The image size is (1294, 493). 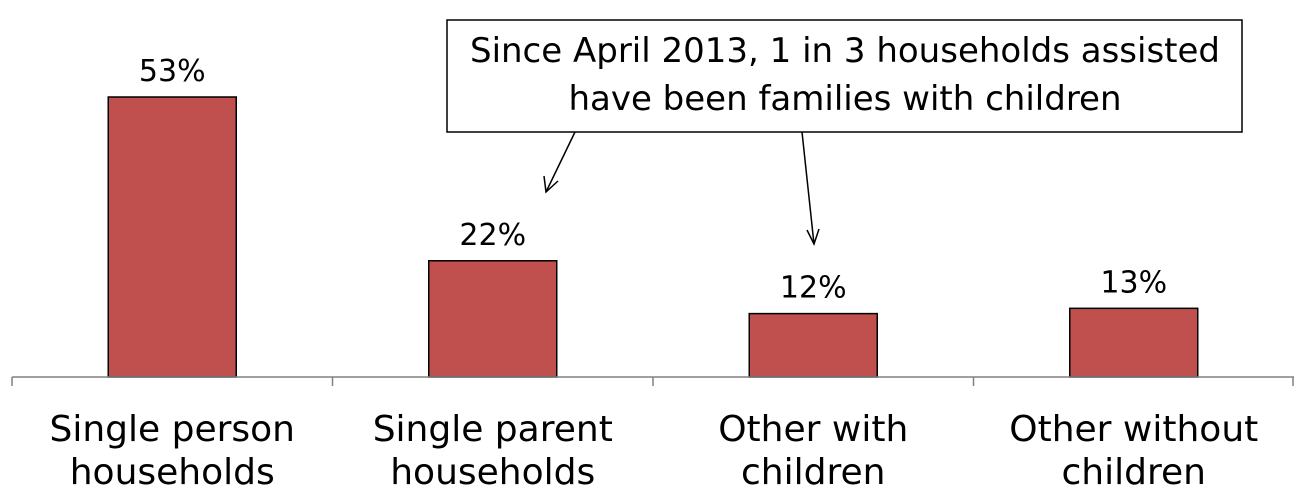 I want to click on callout-line-2: have been families with children, so click(x=844, y=99).